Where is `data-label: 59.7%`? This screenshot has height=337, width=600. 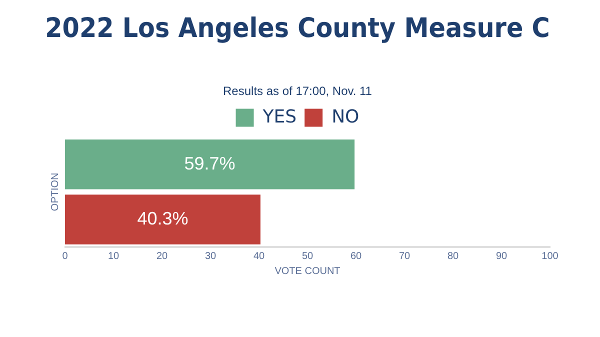
data-label: 59.7% is located at coordinates (210, 163).